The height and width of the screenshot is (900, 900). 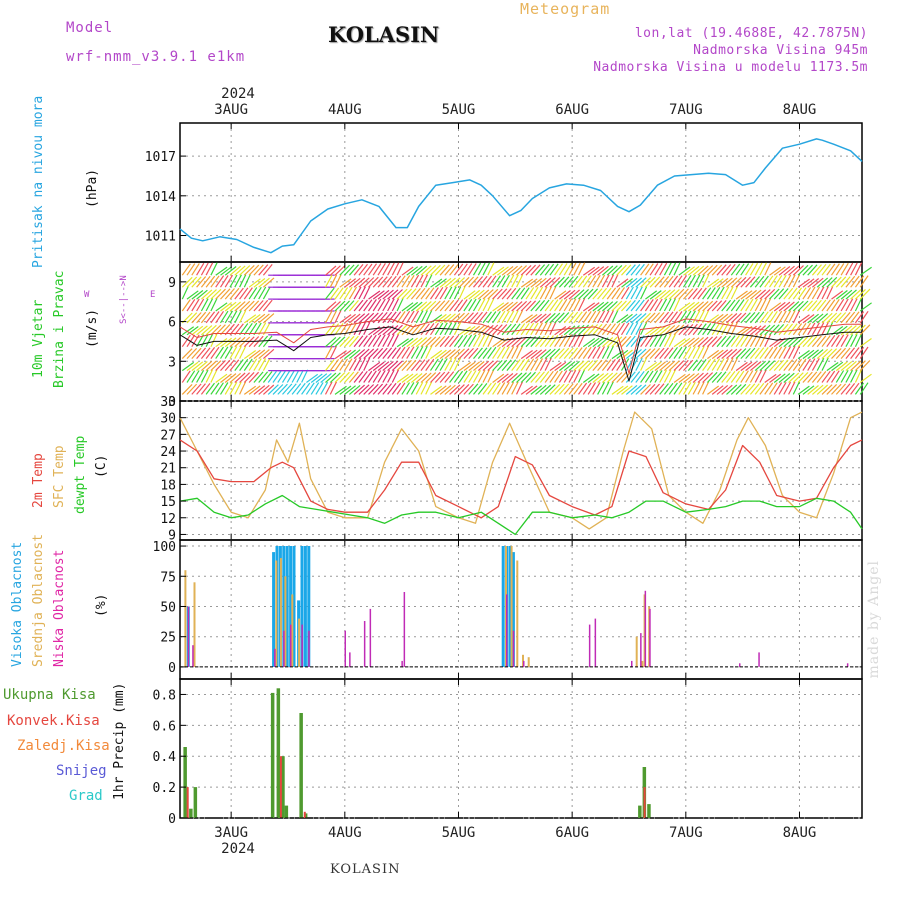 What do you see at coordinates (160, 197) in the screenshot?
I see `pressure-tick-label: 1014` at bounding box center [160, 197].